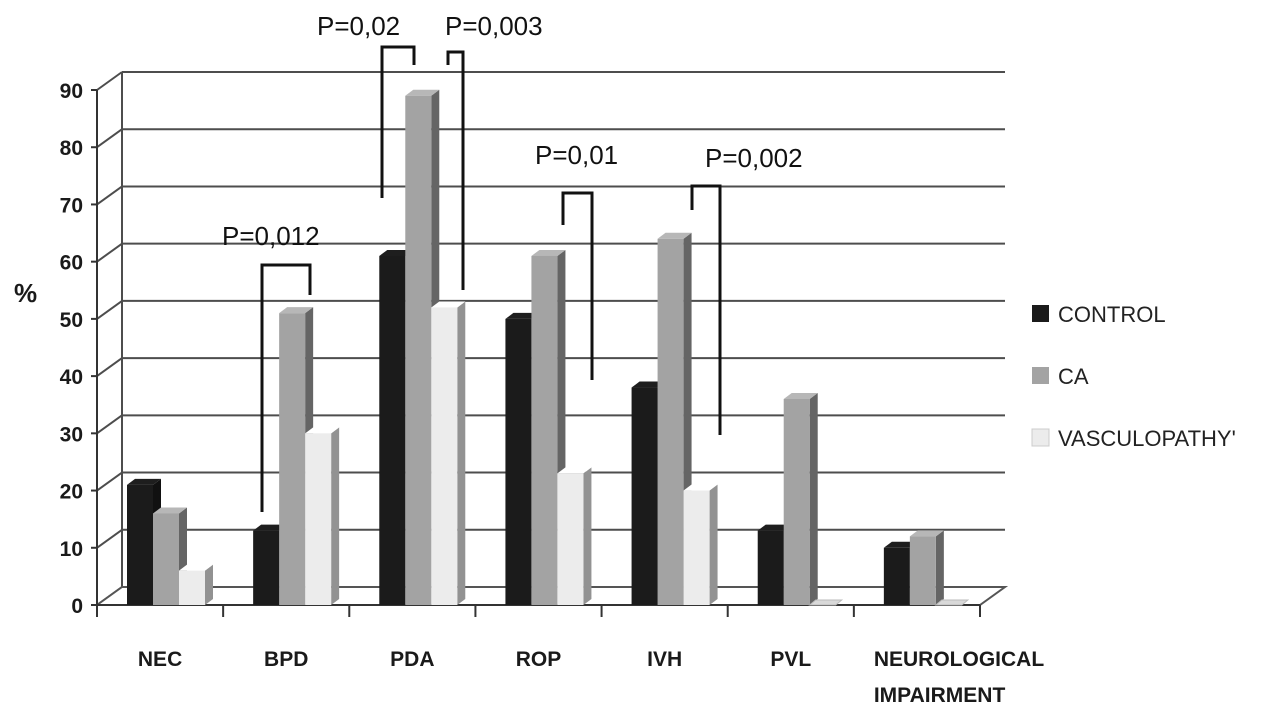 Image resolution: width=1262 pixels, height=713 pixels. Describe the element at coordinates (25, 293) in the screenshot. I see `y-axis-label: %` at that location.